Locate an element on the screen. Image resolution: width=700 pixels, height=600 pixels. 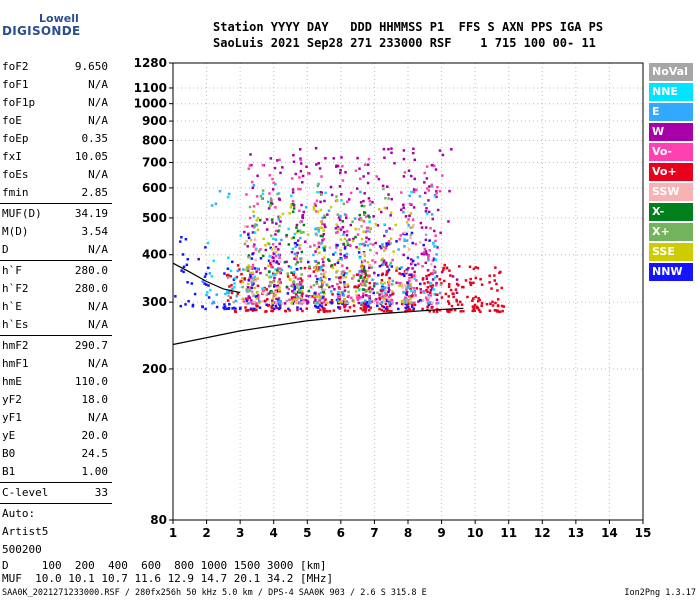
param-name: foEp is located at coordinates (15, 138).